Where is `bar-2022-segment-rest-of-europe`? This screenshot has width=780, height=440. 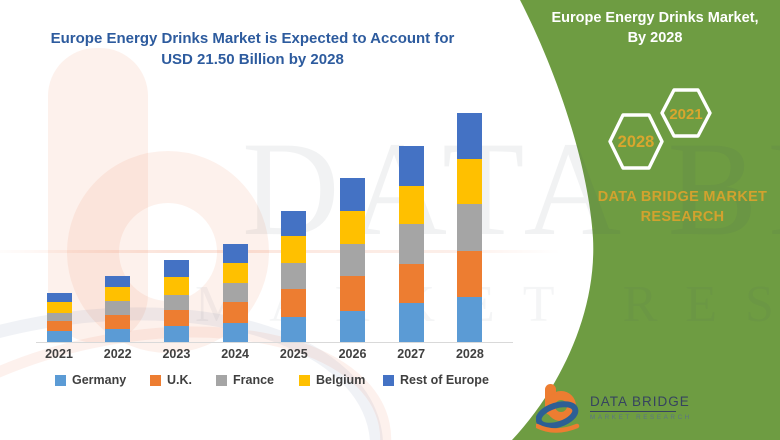
bar-2022-segment-rest-of-europe is located at coordinates (118, 282).